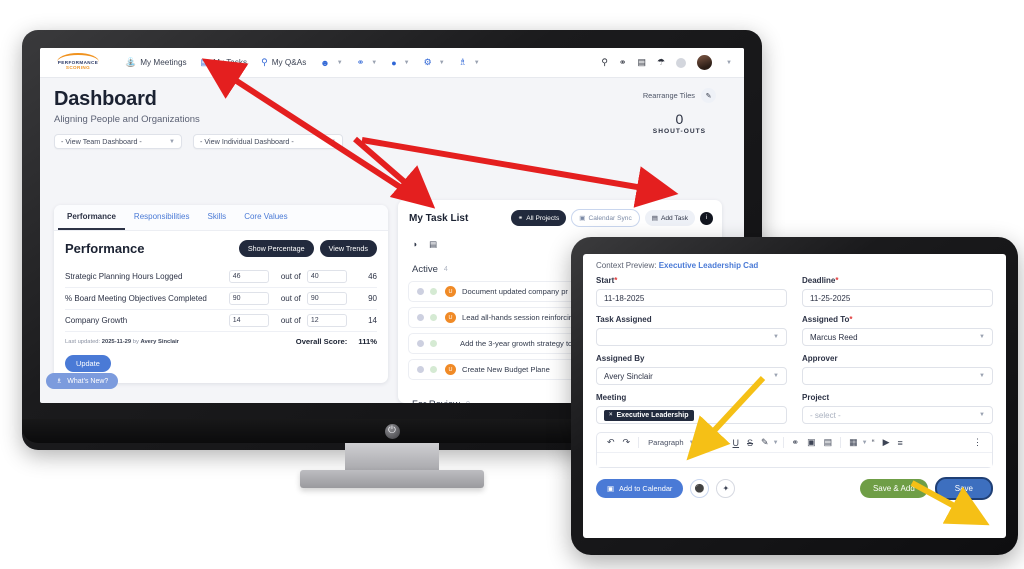 The image size is (1024, 569). What do you see at coordinates (830, 298) in the screenshot?
I see `deadline-value: 11-25-2025` at bounding box center [830, 298].